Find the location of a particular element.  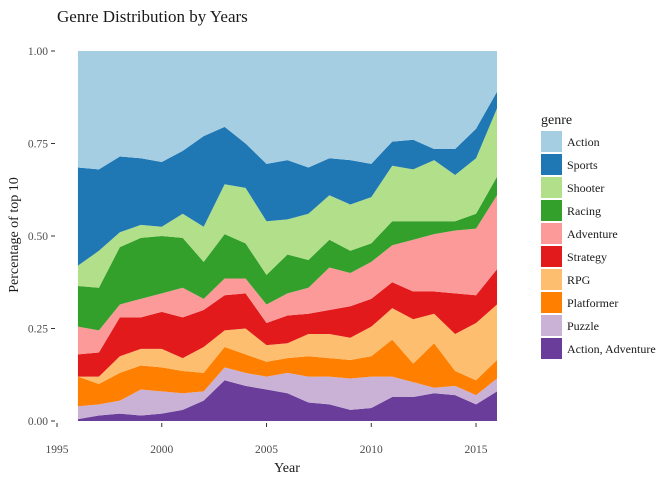

x-tick-label: 2005 is located at coordinates (266, 450).